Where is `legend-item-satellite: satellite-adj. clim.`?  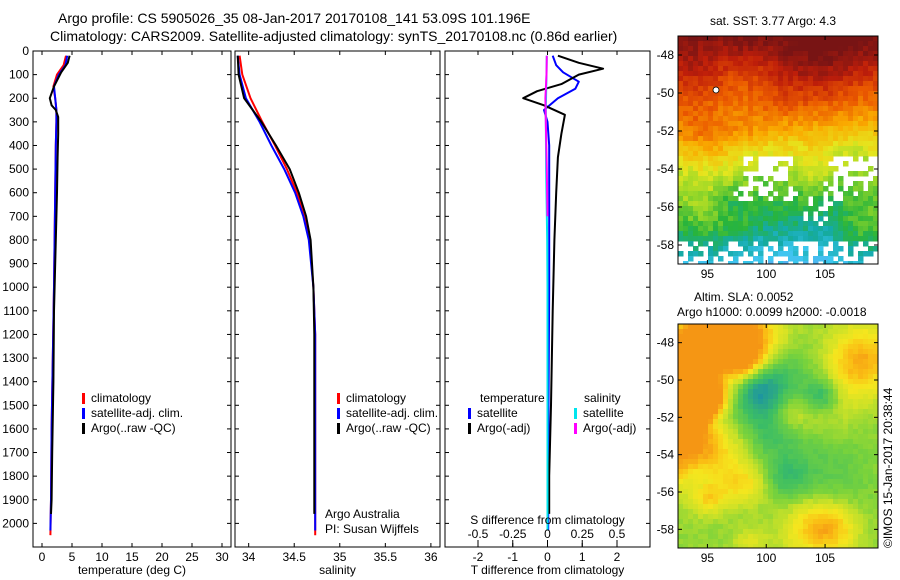
legend-item-satellite: satellite-adj. clim. is located at coordinates (132, 413).